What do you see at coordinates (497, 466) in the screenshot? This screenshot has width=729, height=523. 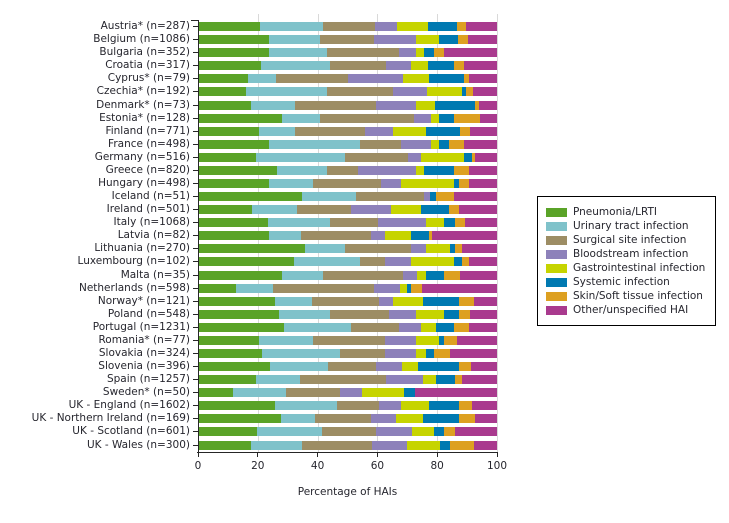 I see `x-tick-label: 100` at bounding box center [497, 466].